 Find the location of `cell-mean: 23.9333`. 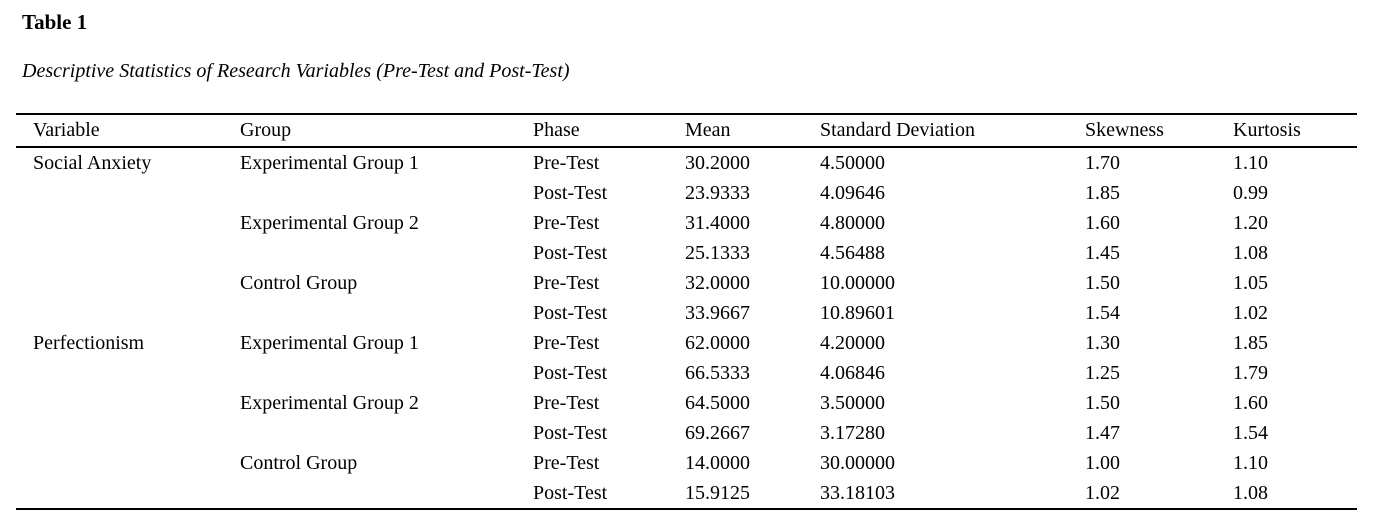

cell-mean: 23.9333 is located at coordinates (717, 192).